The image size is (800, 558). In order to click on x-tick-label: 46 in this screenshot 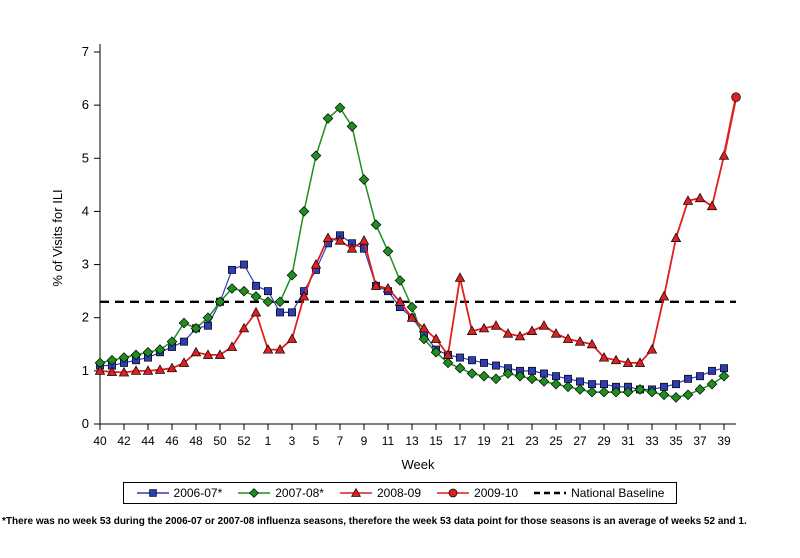, I will do `click(172, 441)`.